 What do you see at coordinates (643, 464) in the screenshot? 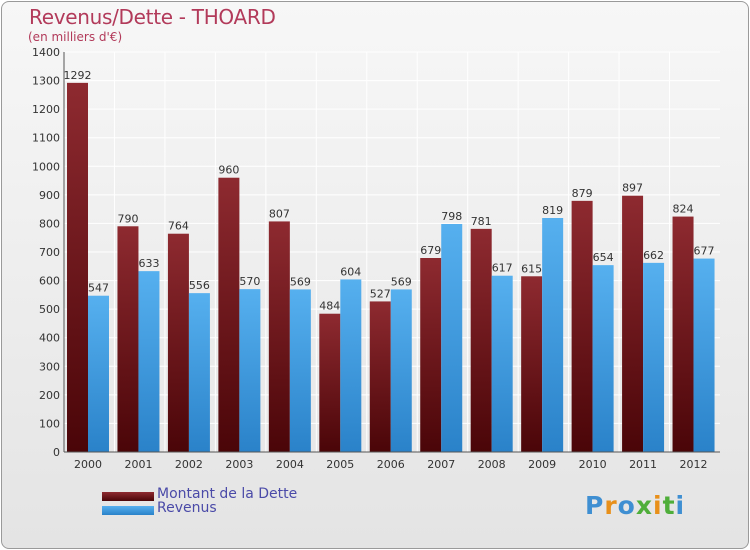
I see `x-tick-label: 2011` at bounding box center [643, 464].